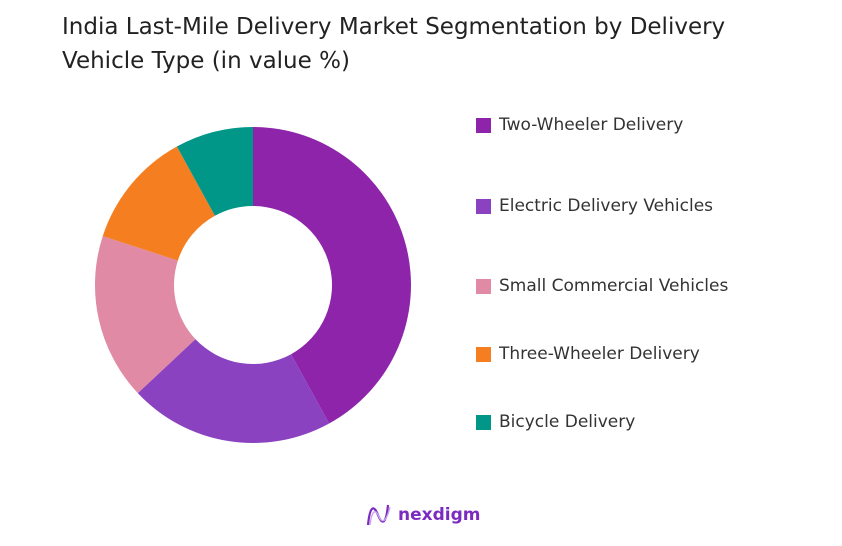 The image size is (842, 546). I want to click on donut-slice-two-wheeler-delivery, so click(332, 275).